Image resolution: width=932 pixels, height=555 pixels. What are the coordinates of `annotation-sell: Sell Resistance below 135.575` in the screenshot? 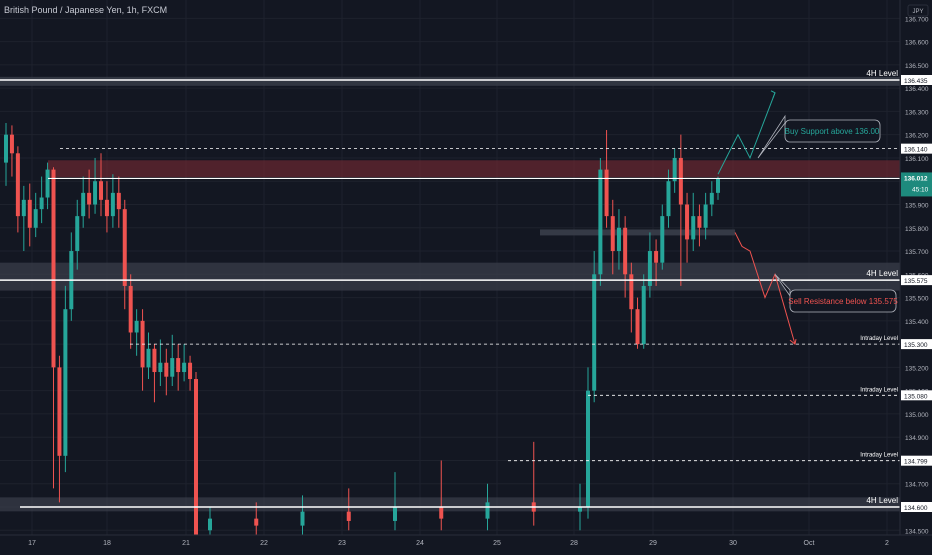 It's located at (843, 301).